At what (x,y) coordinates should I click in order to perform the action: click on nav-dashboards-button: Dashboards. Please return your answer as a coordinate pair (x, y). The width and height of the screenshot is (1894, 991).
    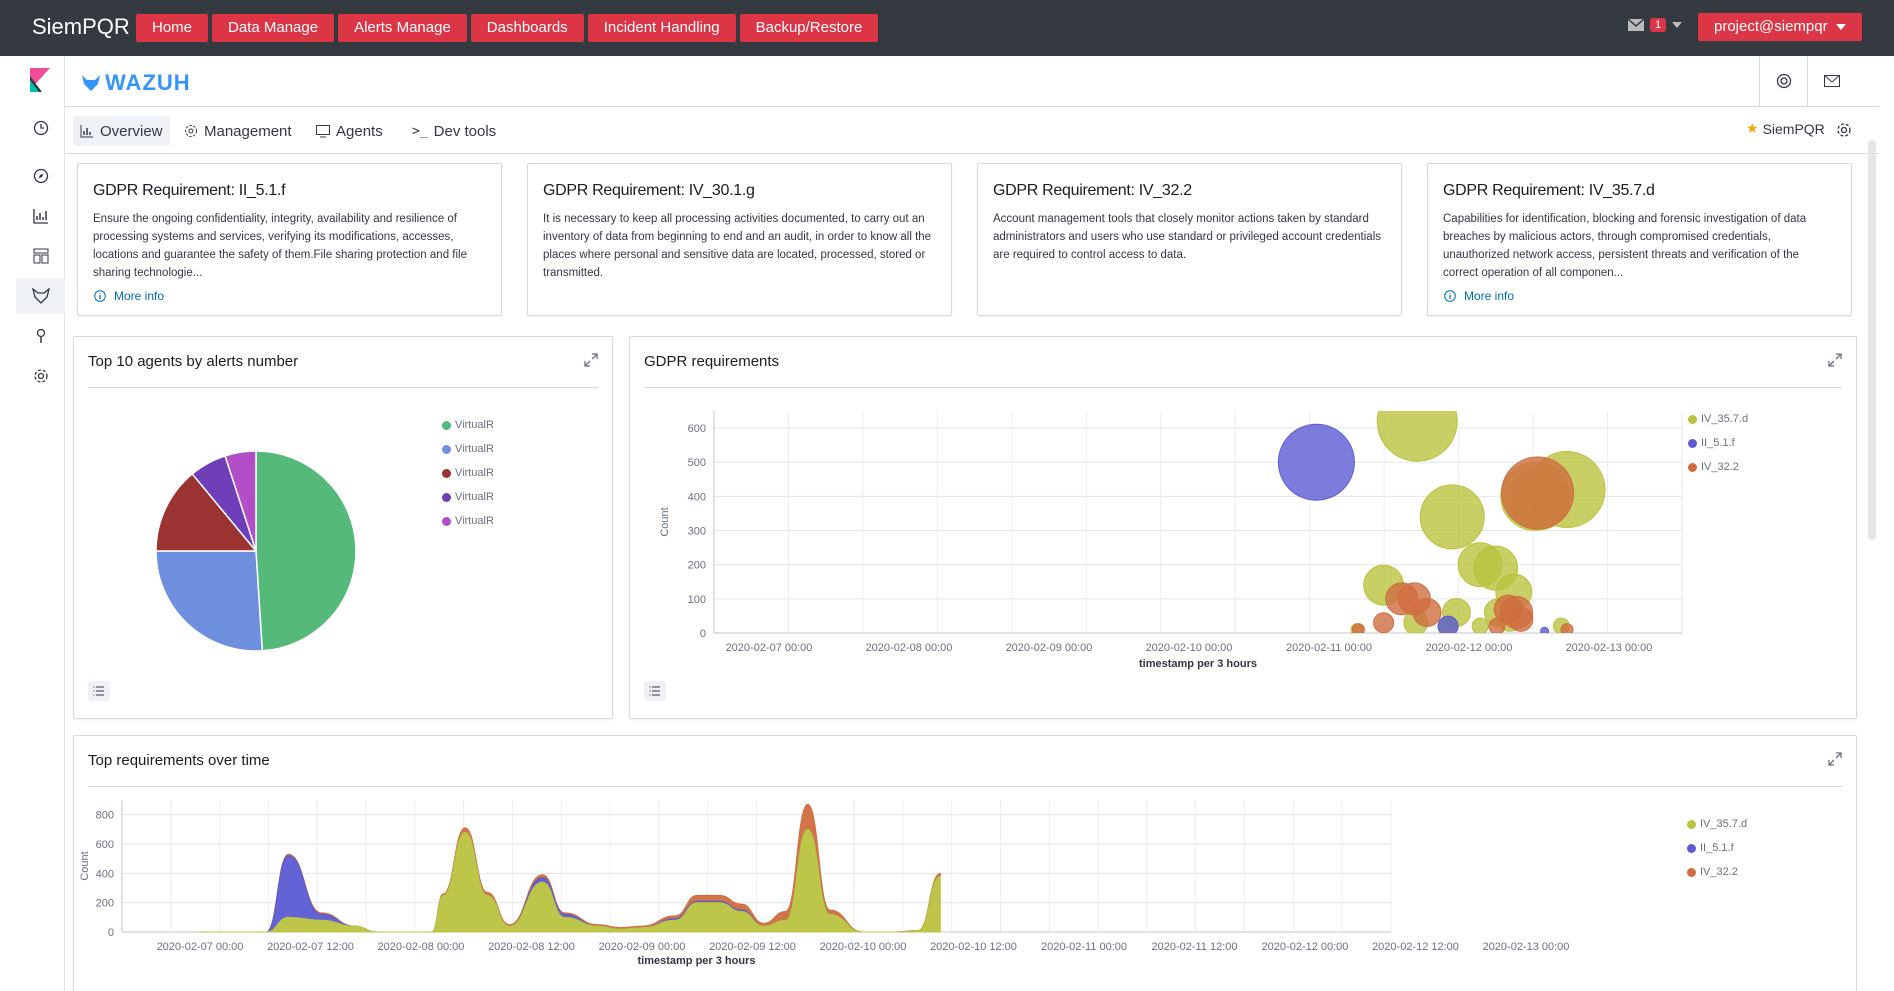
    Looking at the image, I should click on (527, 28).